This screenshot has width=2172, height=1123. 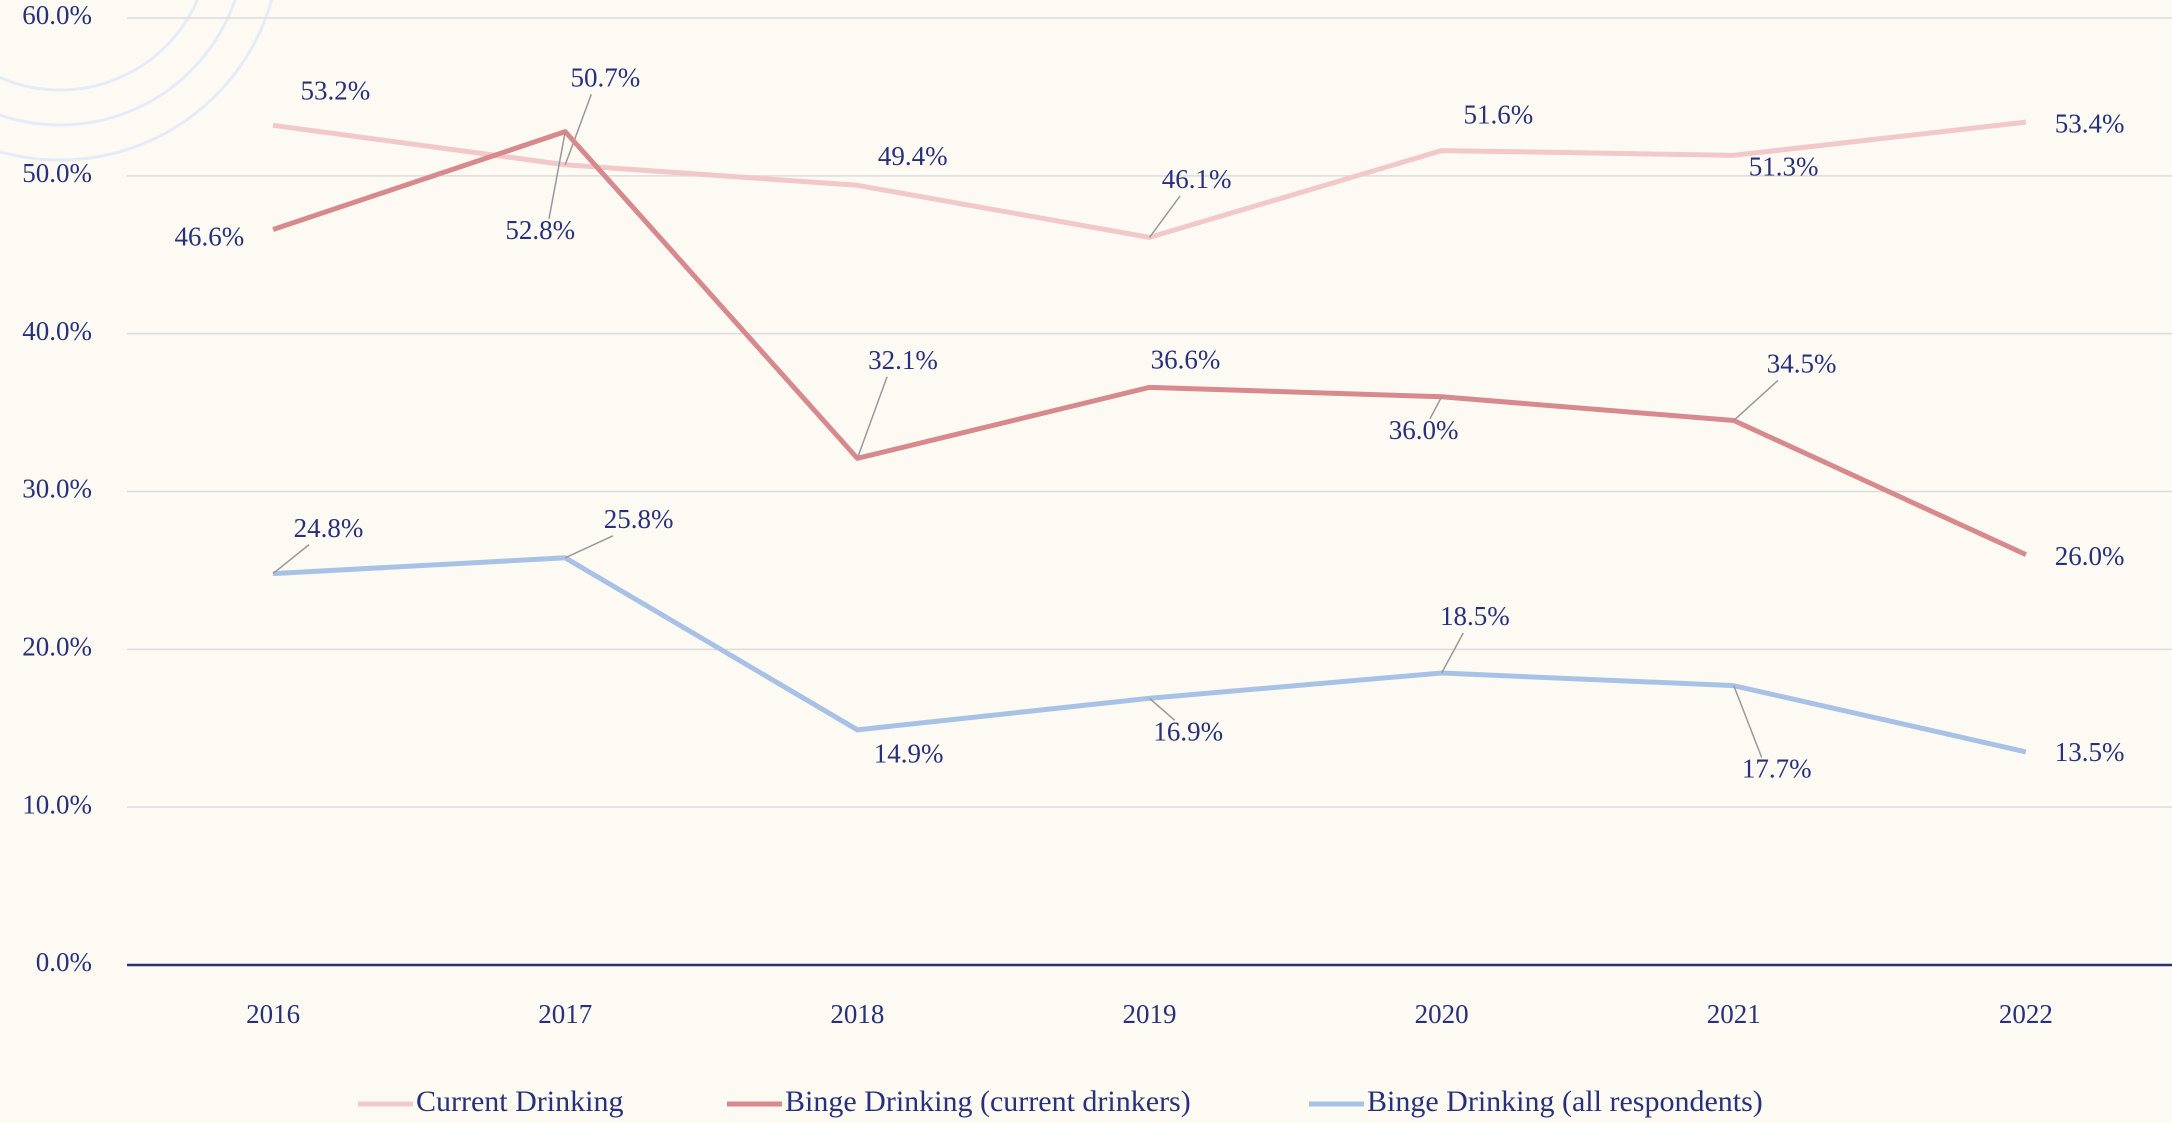 What do you see at coordinates (1186, 360) in the screenshot?
I see `data-label: 36.6%` at bounding box center [1186, 360].